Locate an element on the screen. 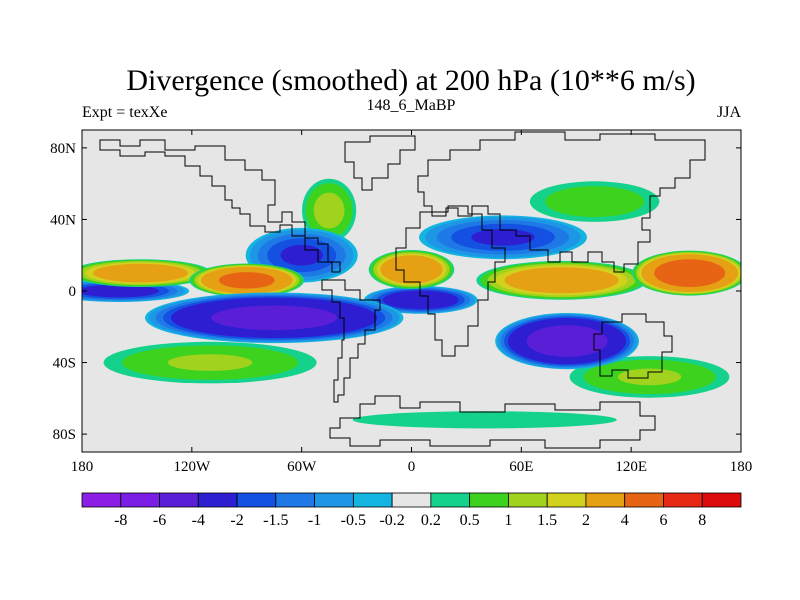 This screenshot has height=600, width=800. x-tick-label: 60E is located at coordinates (521, 467).